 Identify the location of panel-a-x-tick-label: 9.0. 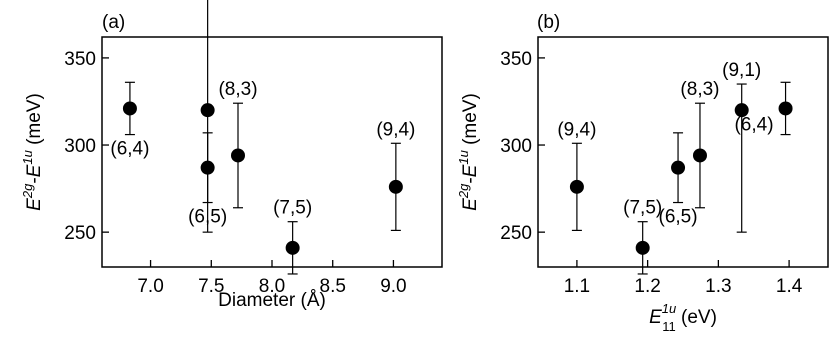
(393, 286).